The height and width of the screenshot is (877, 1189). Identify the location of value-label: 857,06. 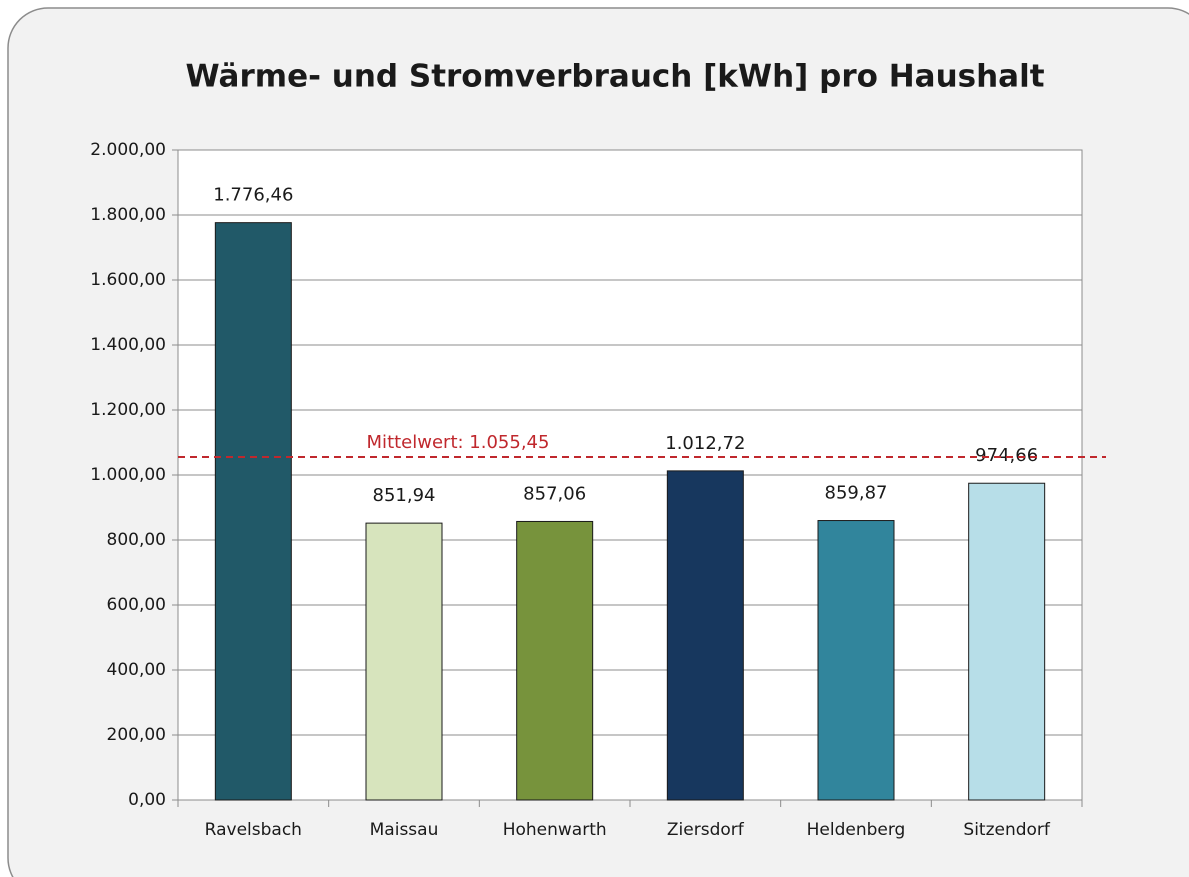
(554, 493).